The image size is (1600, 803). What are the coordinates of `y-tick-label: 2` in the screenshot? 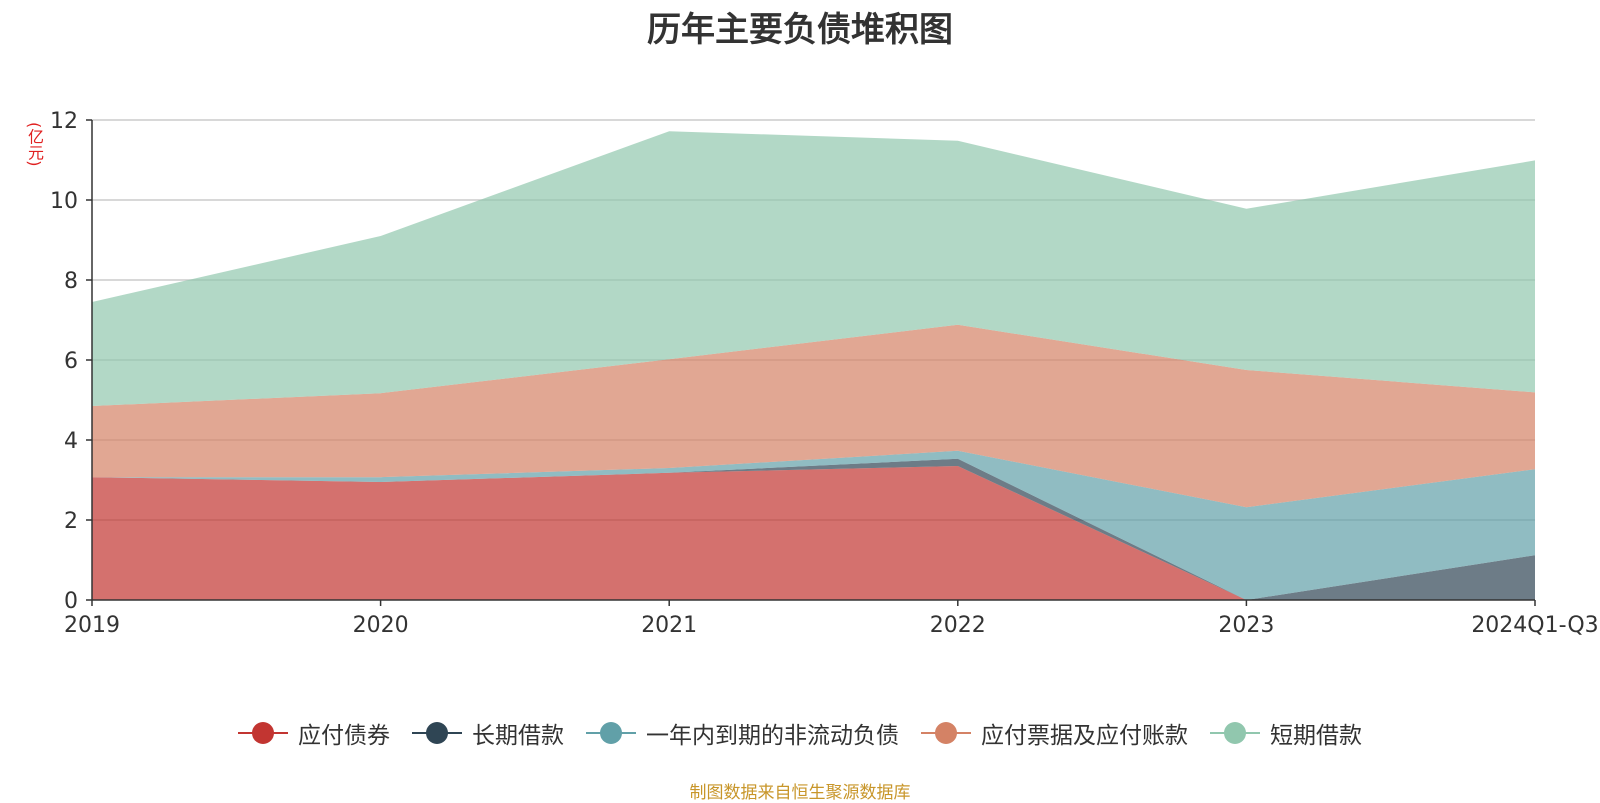 It's located at (71, 521).